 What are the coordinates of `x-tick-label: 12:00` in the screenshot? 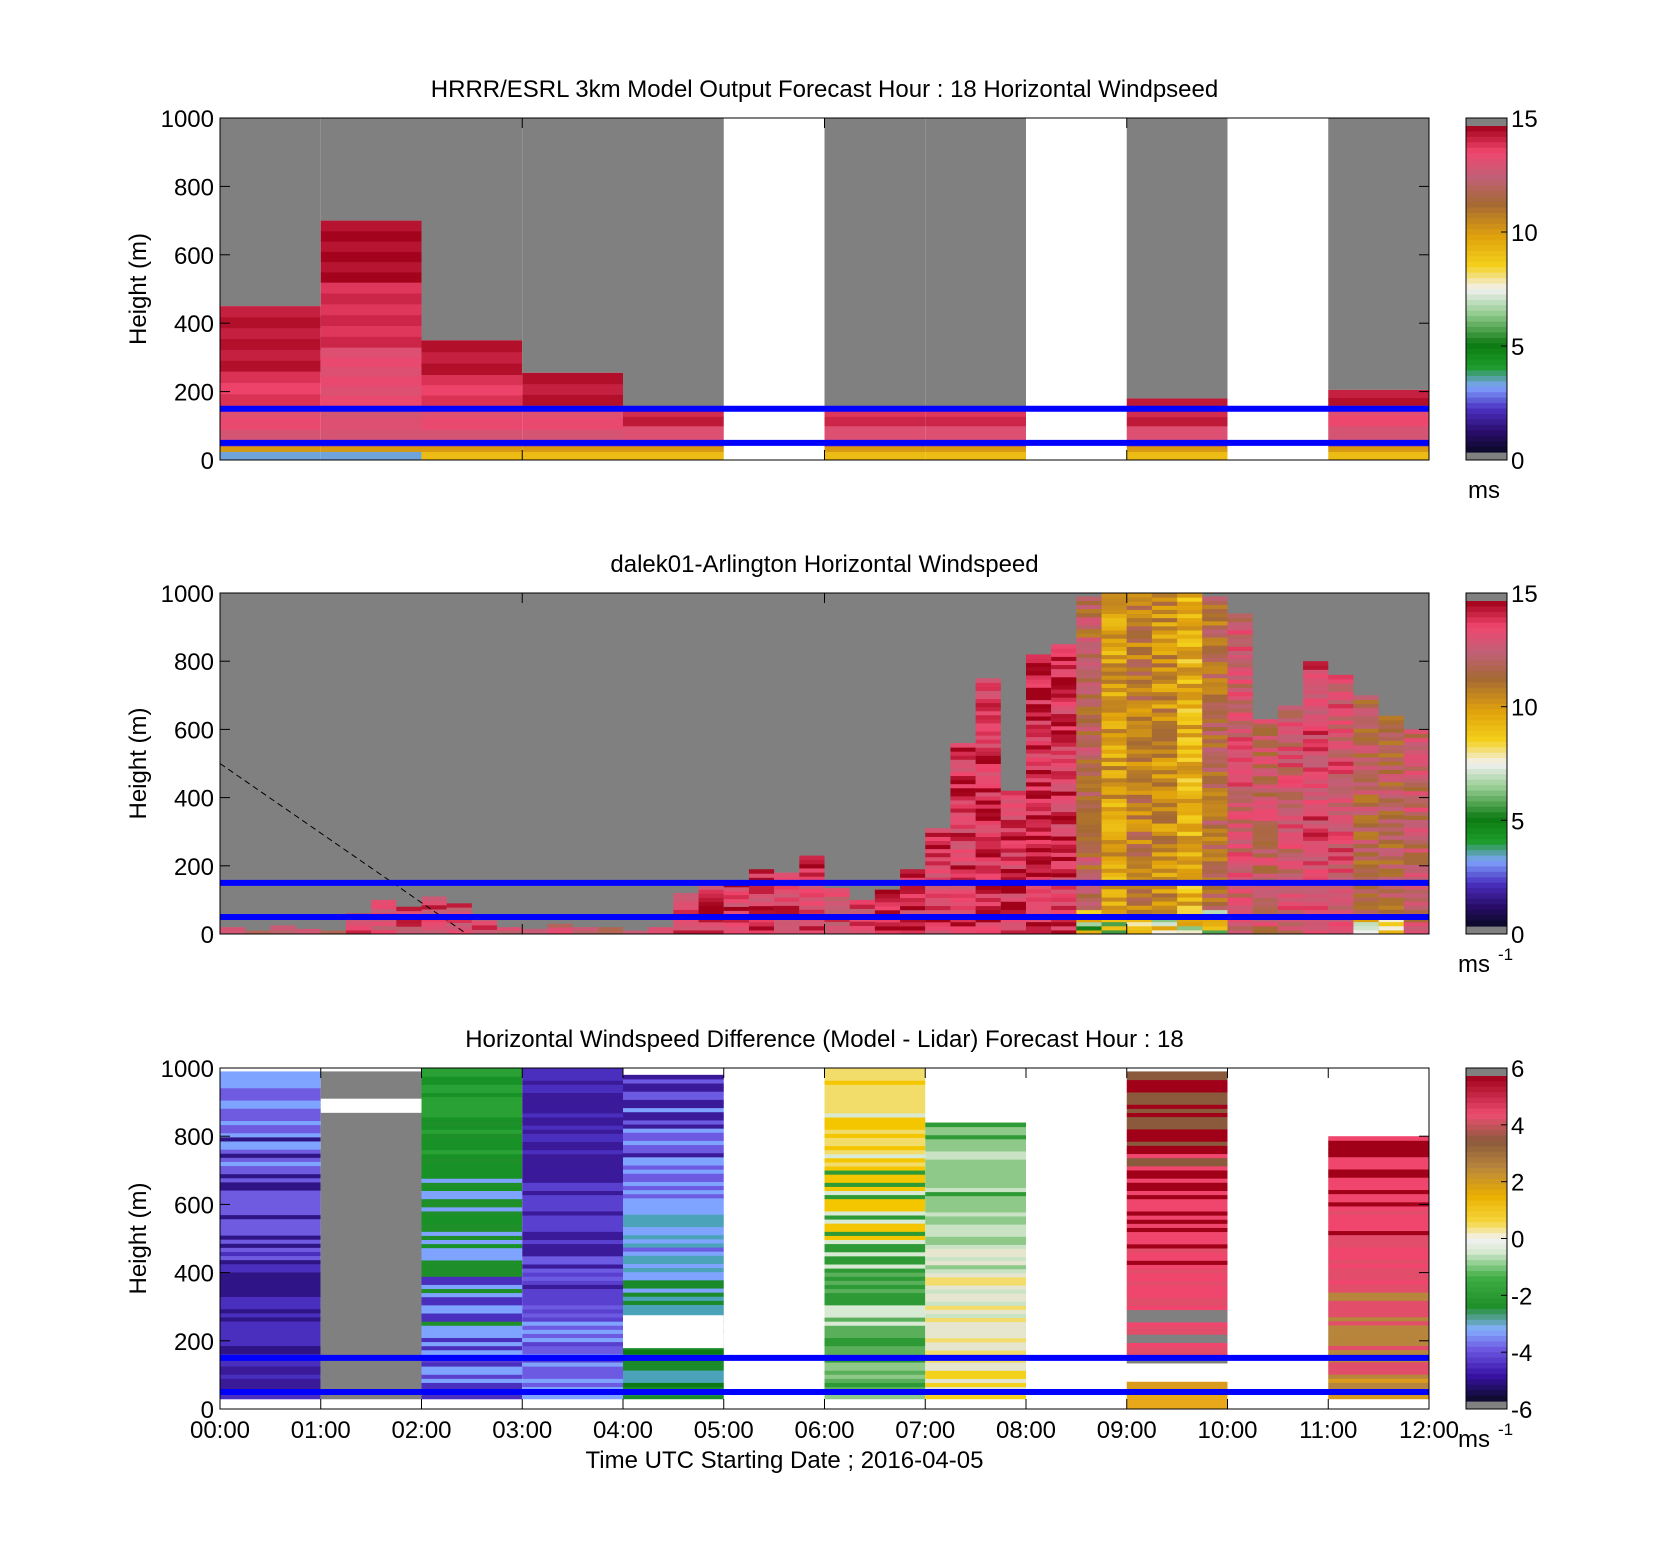 It's located at (1429, 1430).